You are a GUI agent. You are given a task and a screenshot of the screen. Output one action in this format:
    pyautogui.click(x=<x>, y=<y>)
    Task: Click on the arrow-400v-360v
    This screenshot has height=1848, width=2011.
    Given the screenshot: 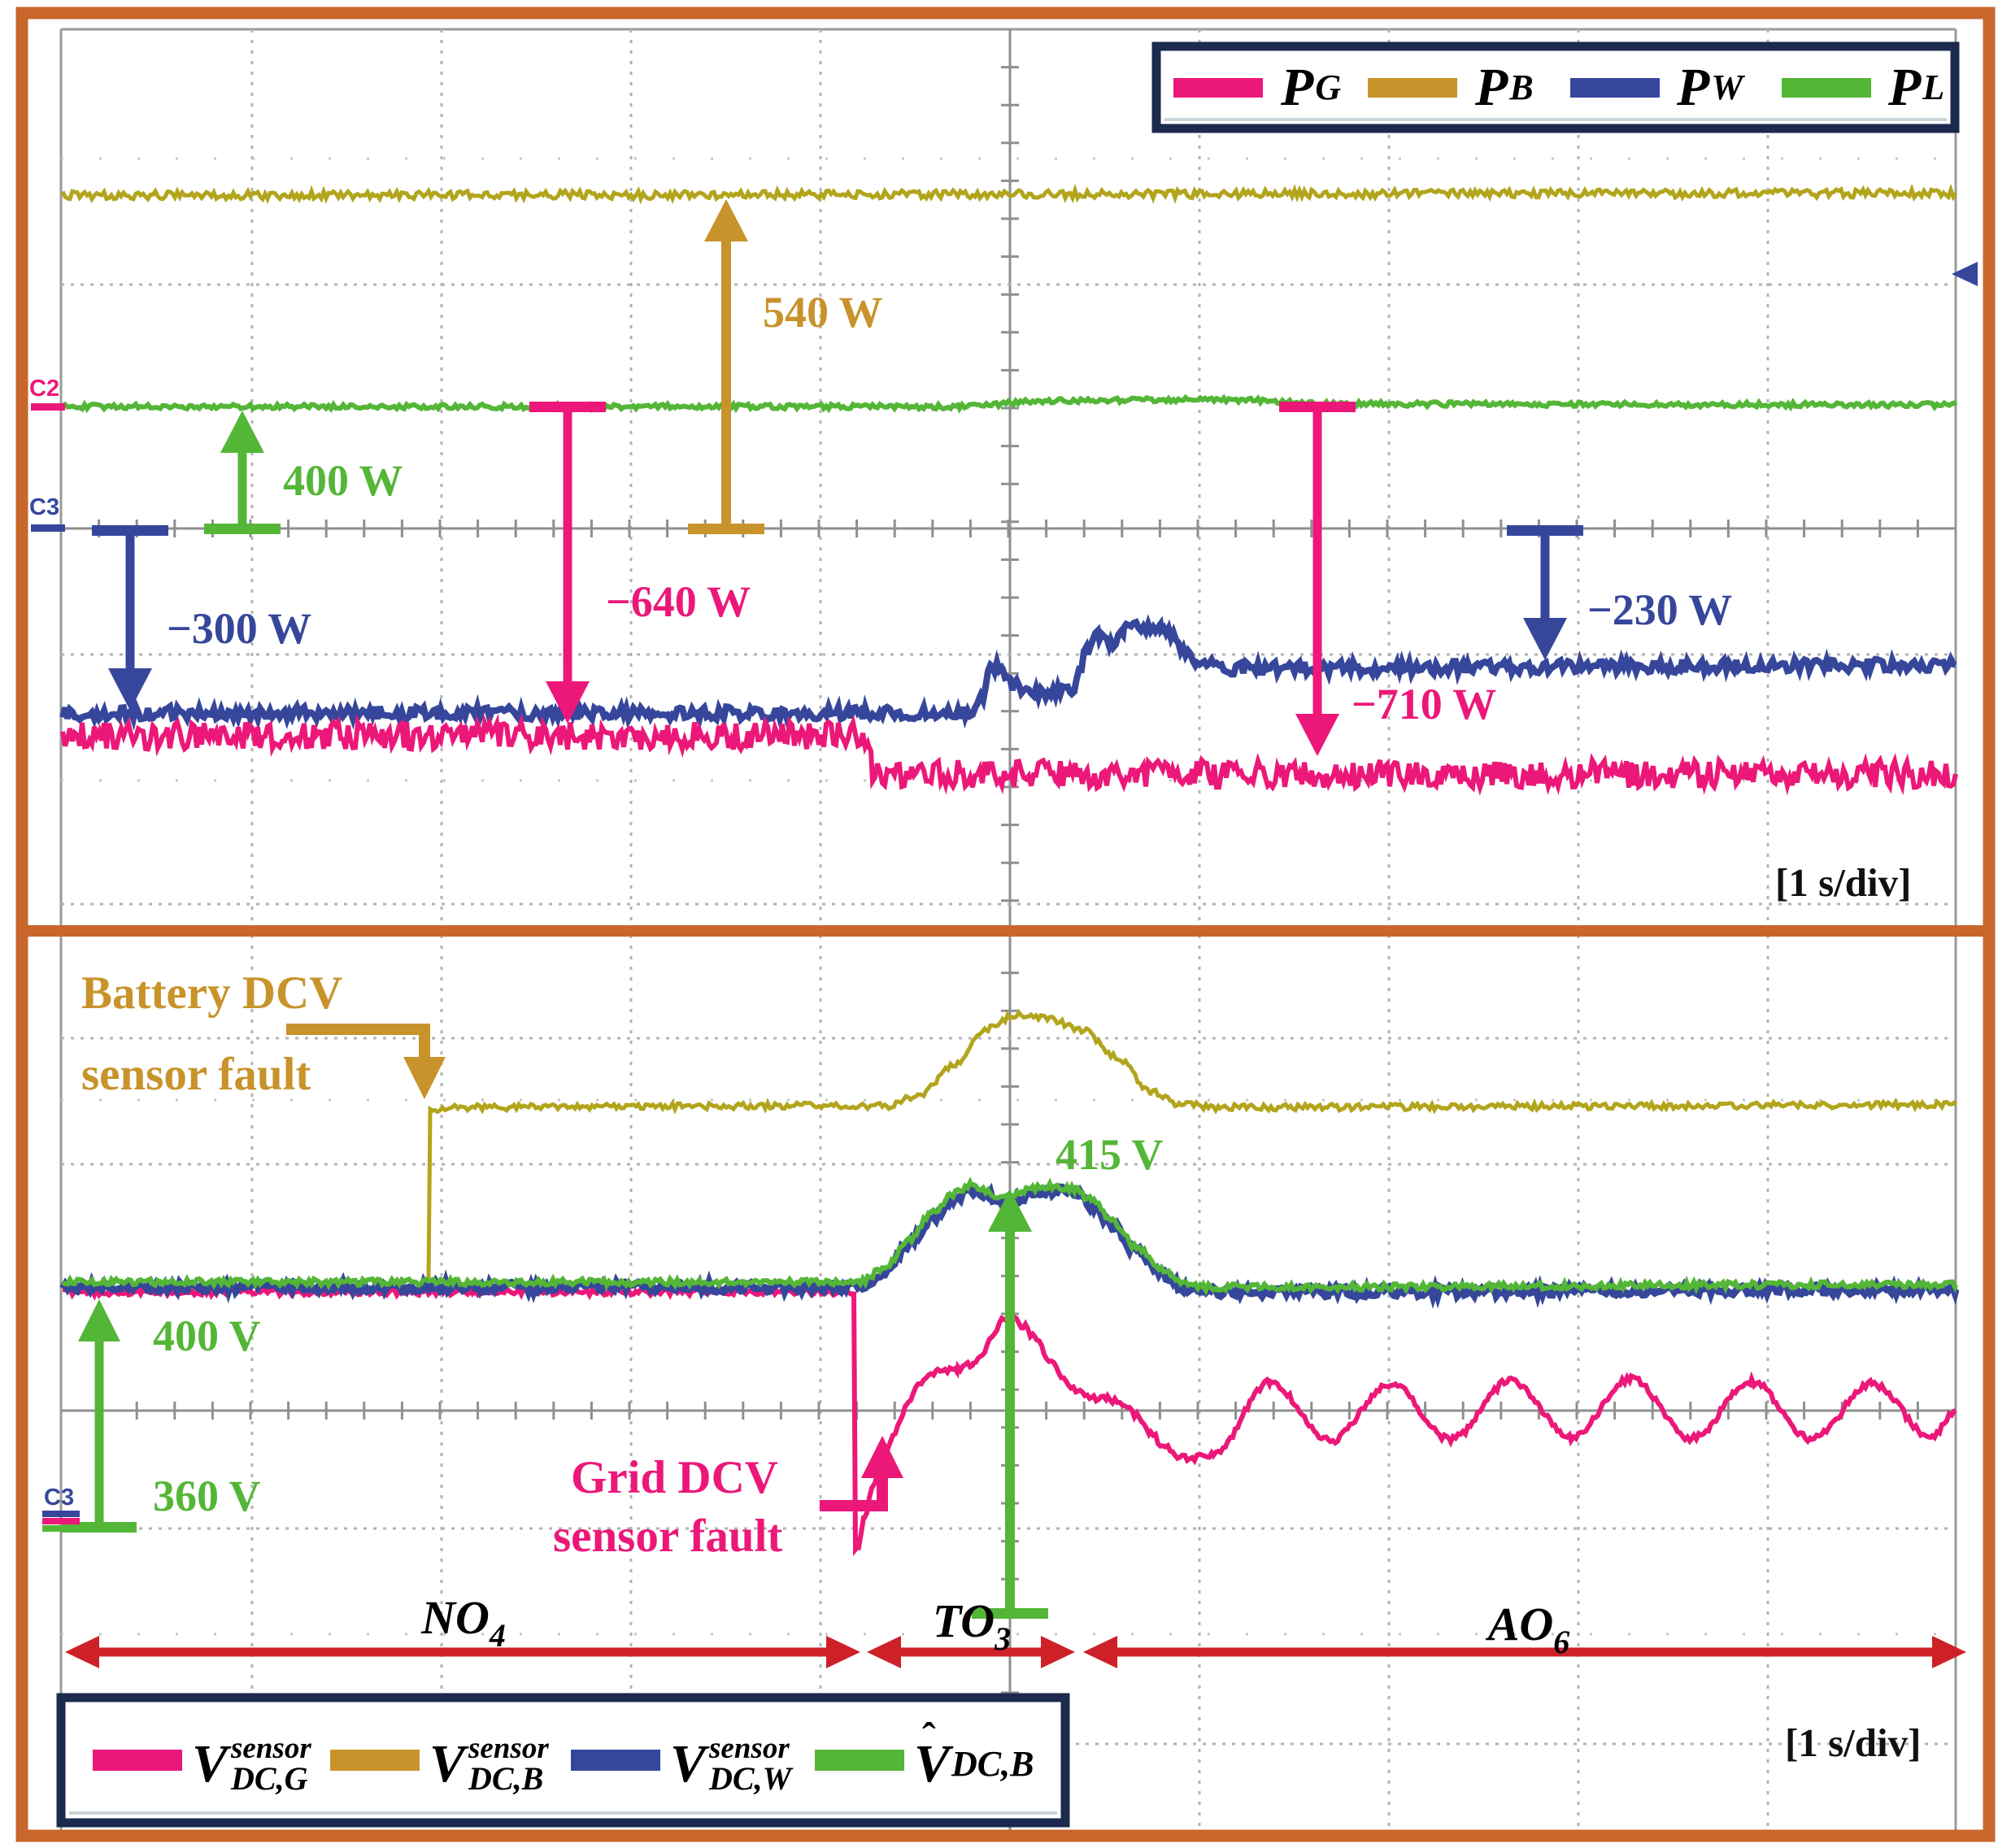 What is the action you would take?
    pyautogui.click(x=99, y=1416)
    